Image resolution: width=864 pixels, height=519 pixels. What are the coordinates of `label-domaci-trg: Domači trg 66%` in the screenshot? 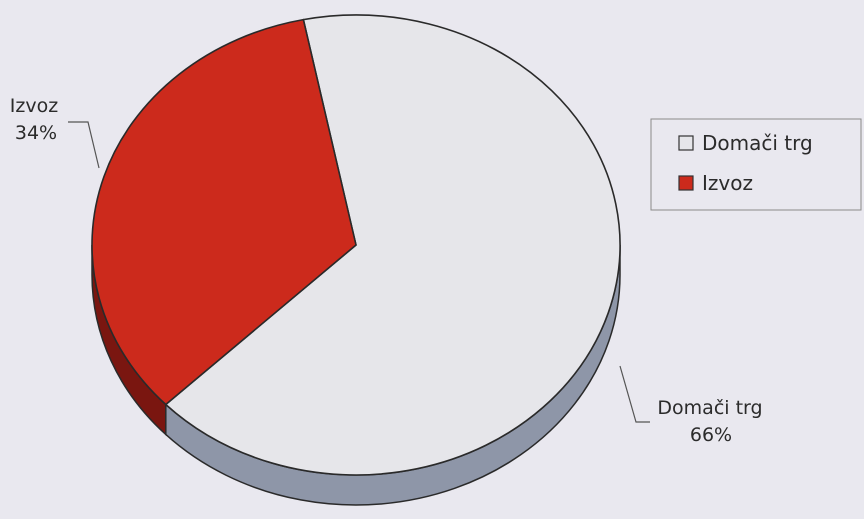 It's located at (691, 405).